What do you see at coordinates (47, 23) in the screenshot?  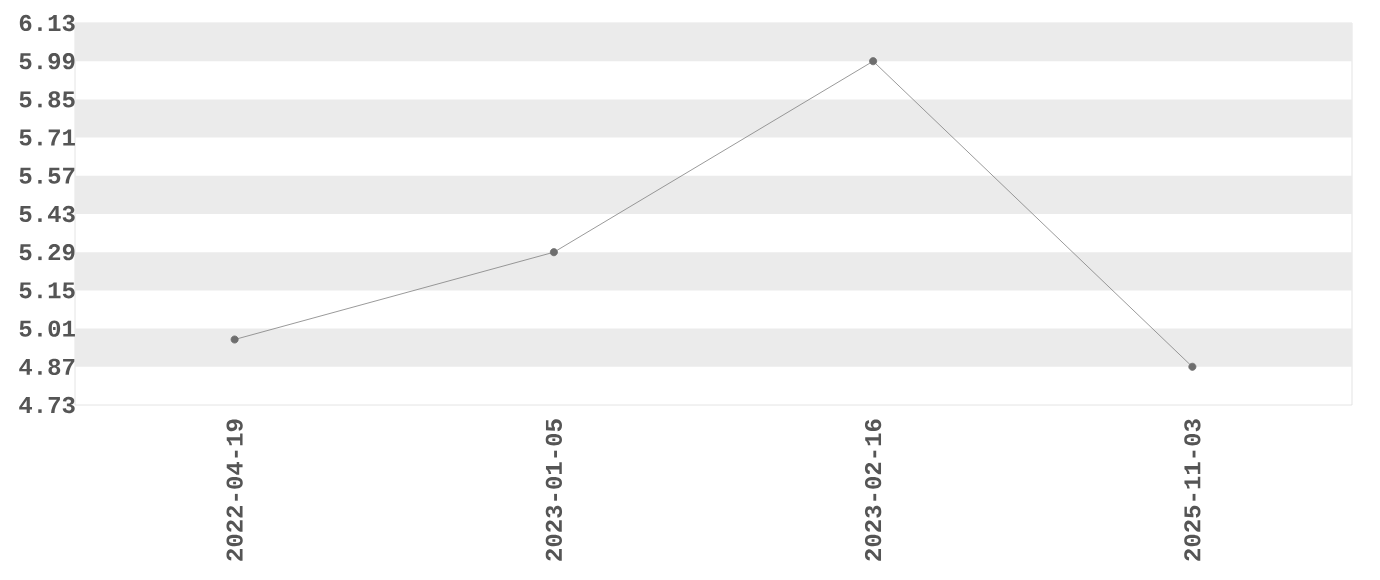 I see `y-tick-label: 6.13` at bounding box center [47, 23].